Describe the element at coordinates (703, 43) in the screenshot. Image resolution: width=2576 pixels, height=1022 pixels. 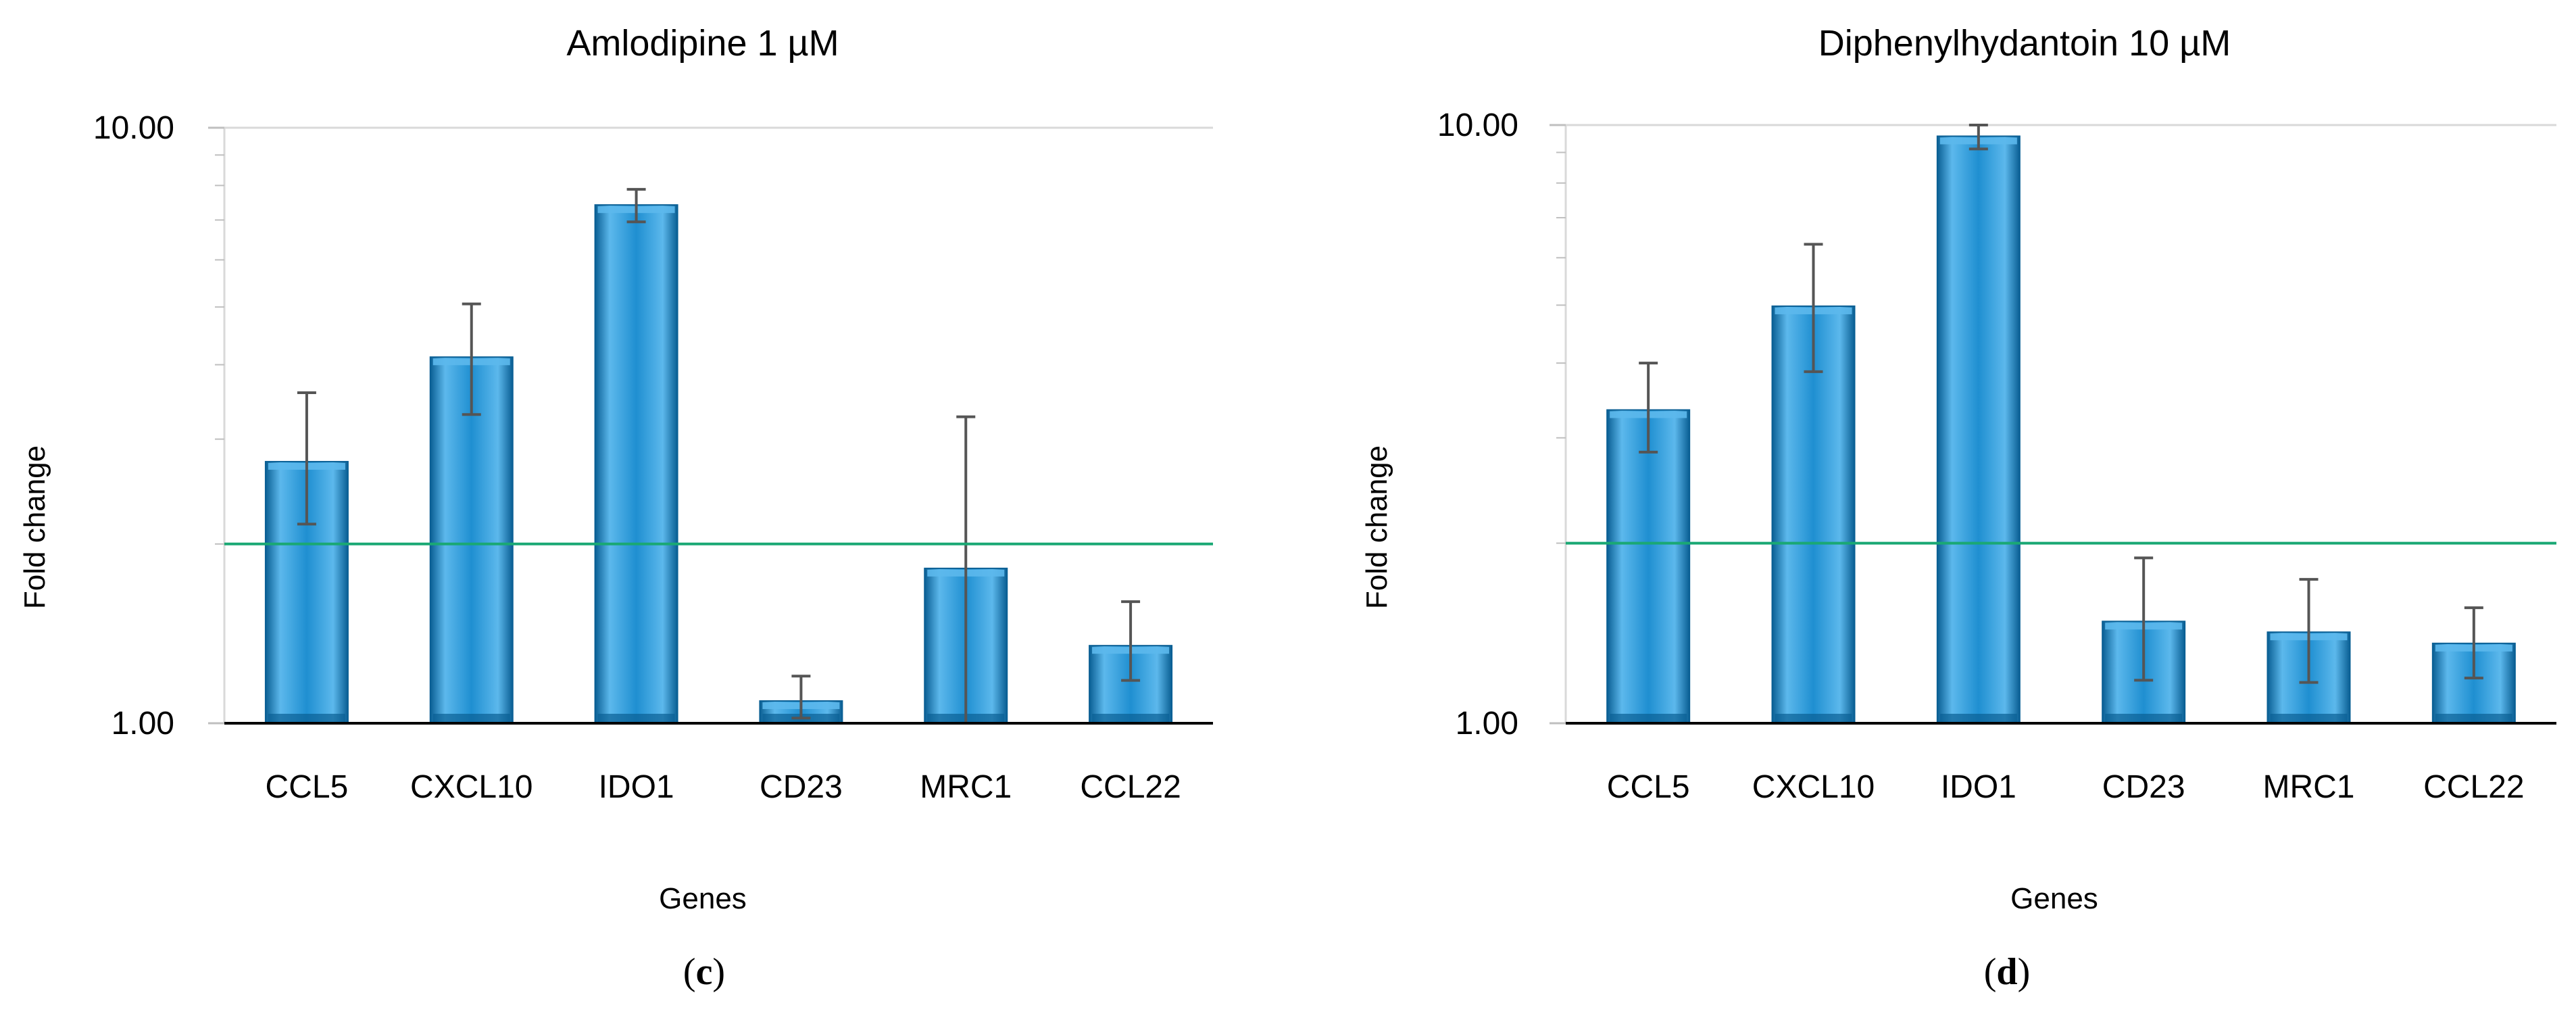
I see `chart-title: Amlodipine 1 µM` at that location.